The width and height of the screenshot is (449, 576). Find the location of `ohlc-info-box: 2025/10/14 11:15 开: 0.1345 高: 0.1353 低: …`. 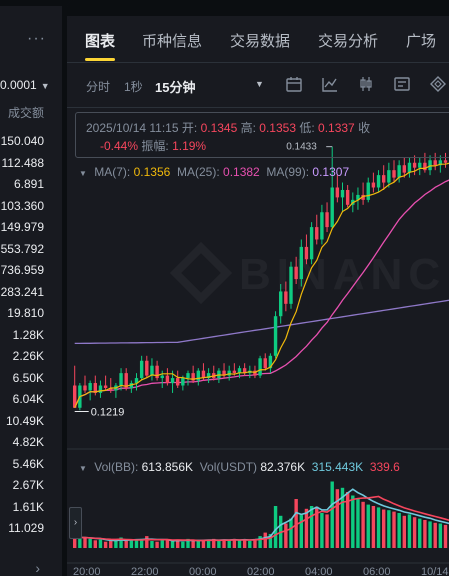

ohlc-info-box: 2025/10/14 11:15 开: 0.1345 高: 0.1353 低: … is located at coordinates (262, 135).